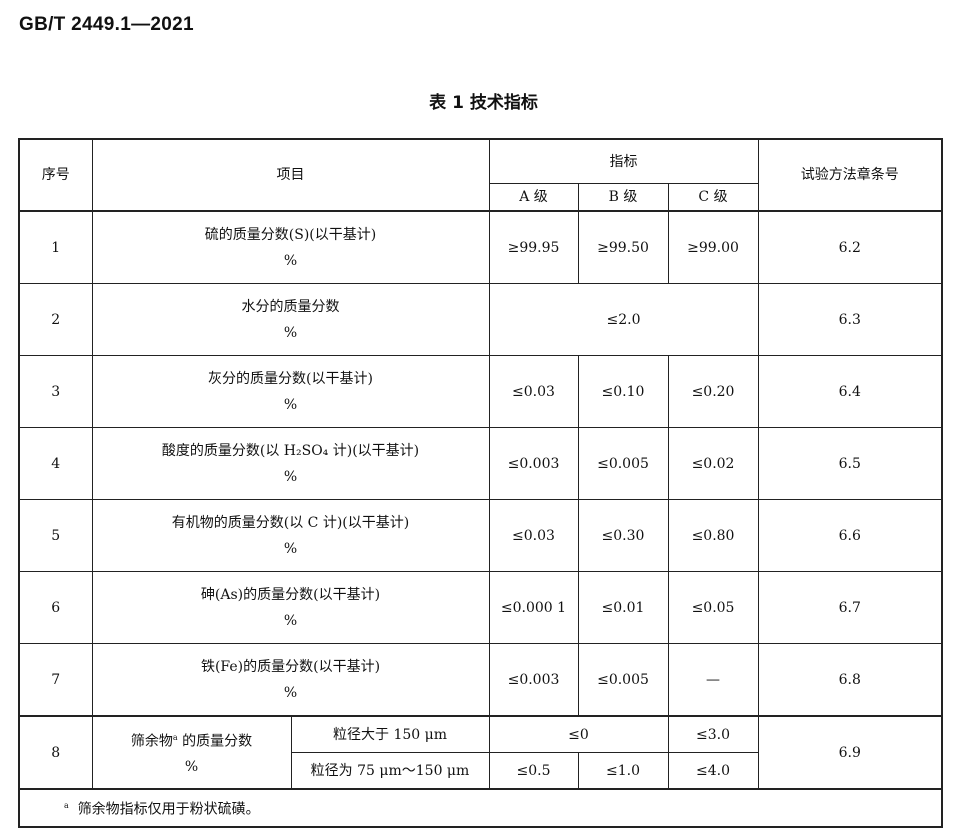 Image resolution: width=967 pixels, height=839 pixels. I want to click on grade-c-value: ≤0.20, so click(713, 391).